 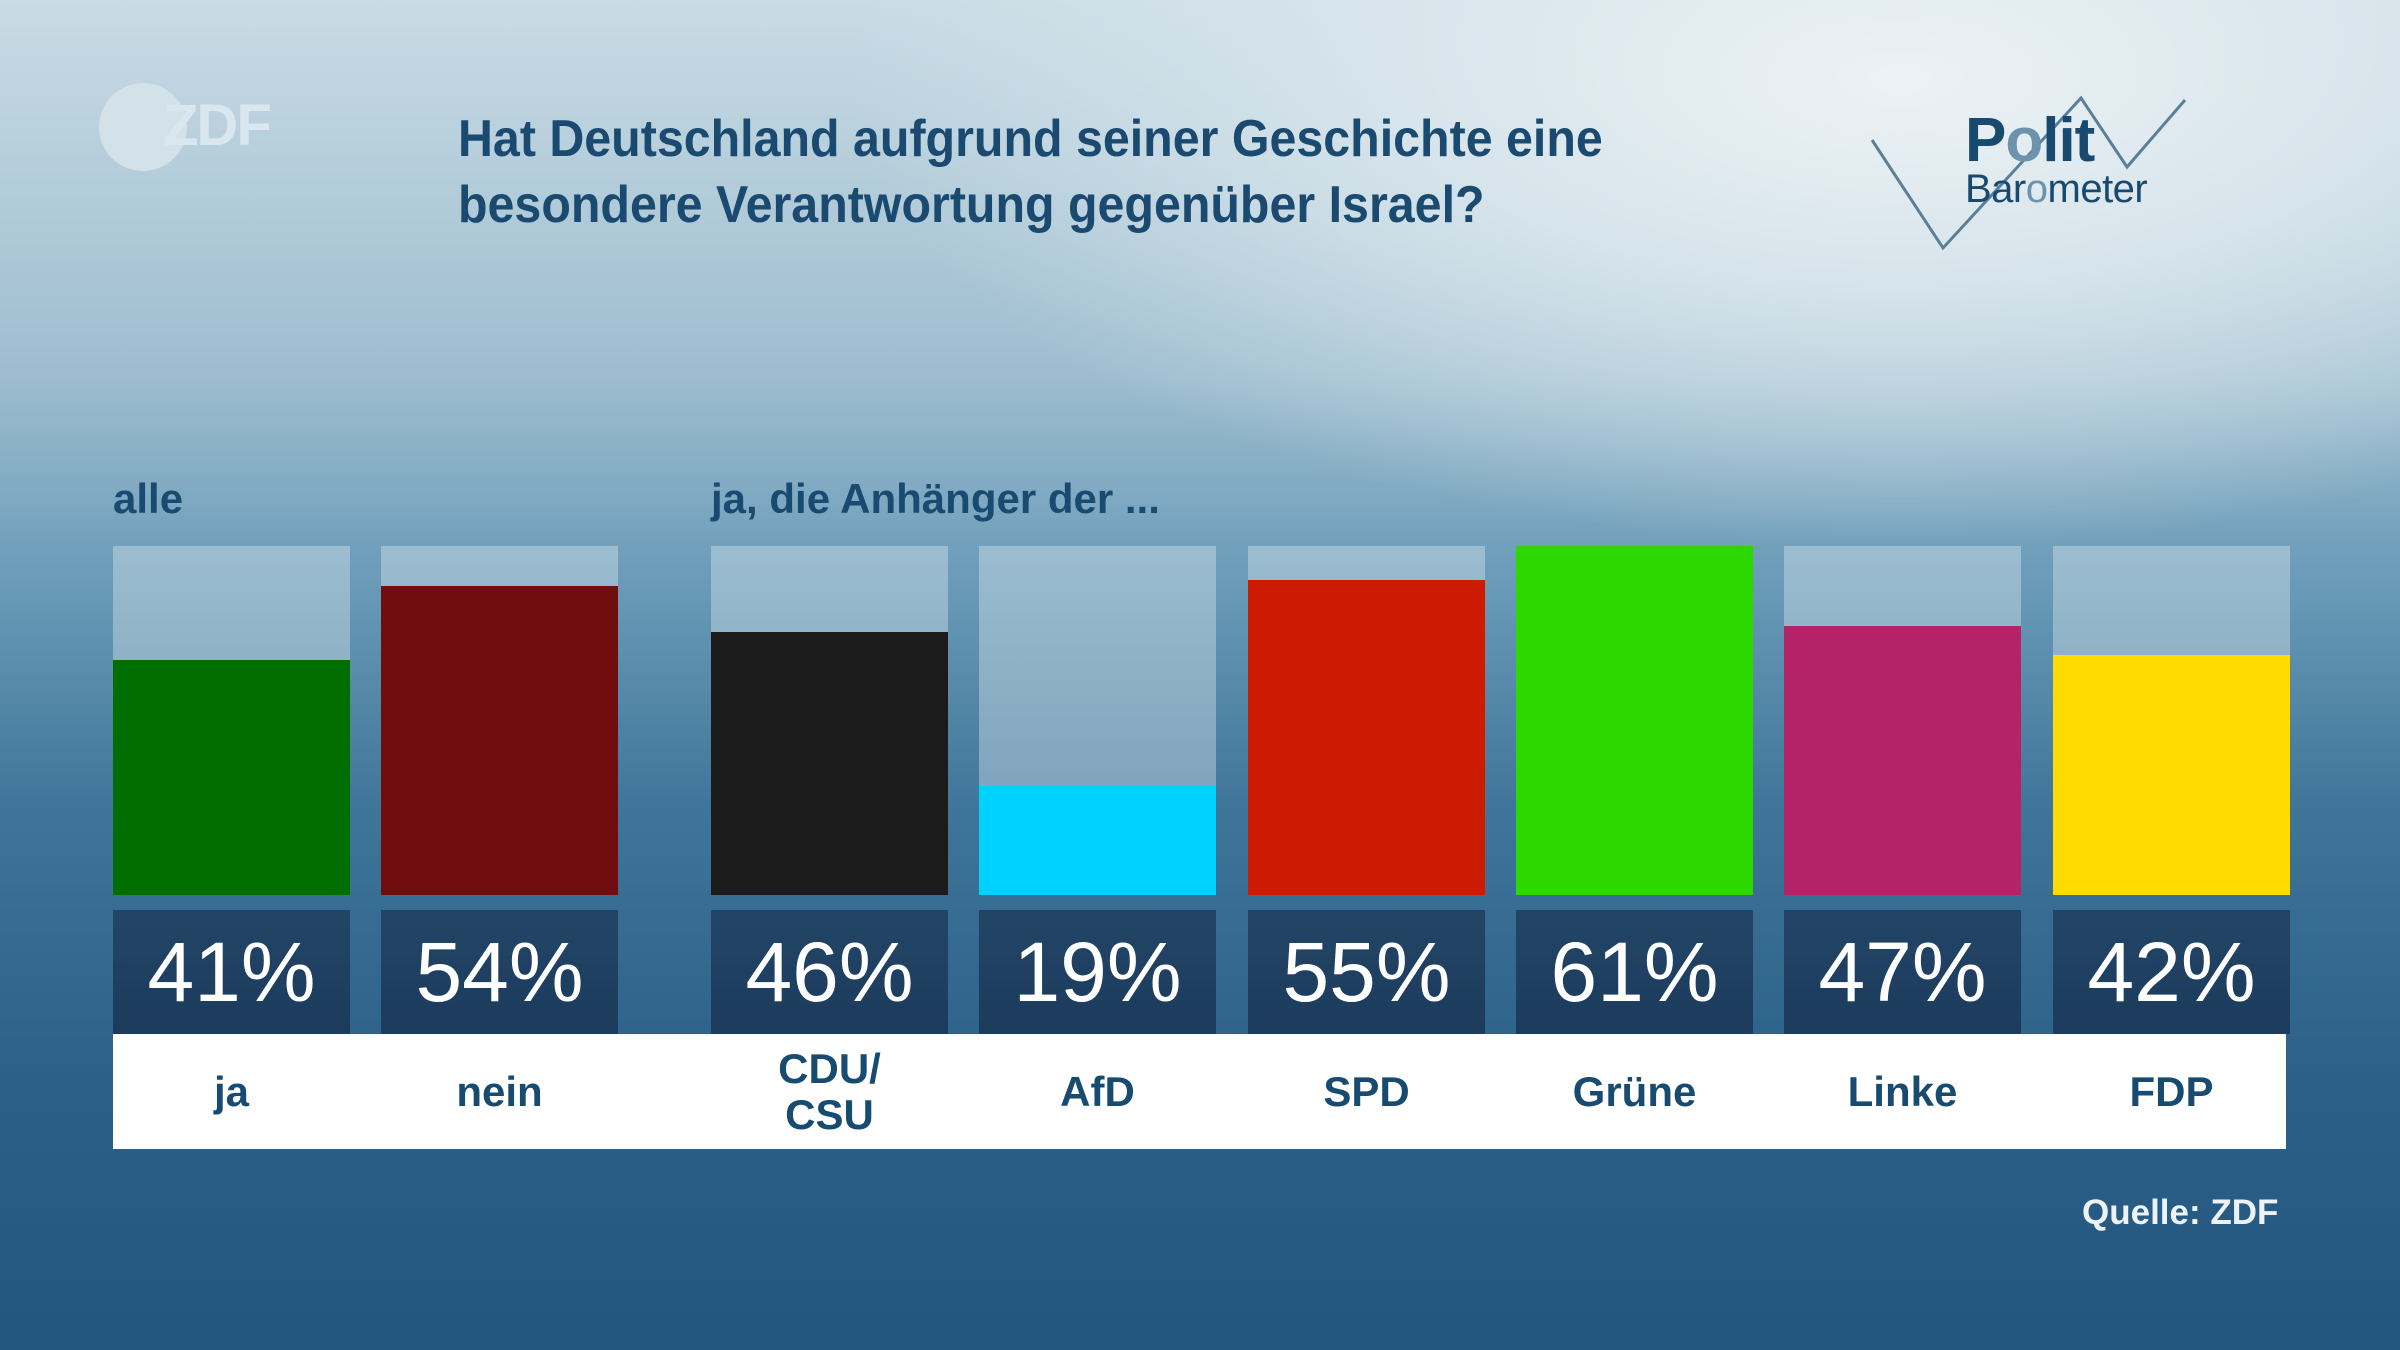 What do you see at coordinates (1366, 1091) in the screenshot?
I see `category-label-spd: SPD` at bounding box center [1366, 1091].